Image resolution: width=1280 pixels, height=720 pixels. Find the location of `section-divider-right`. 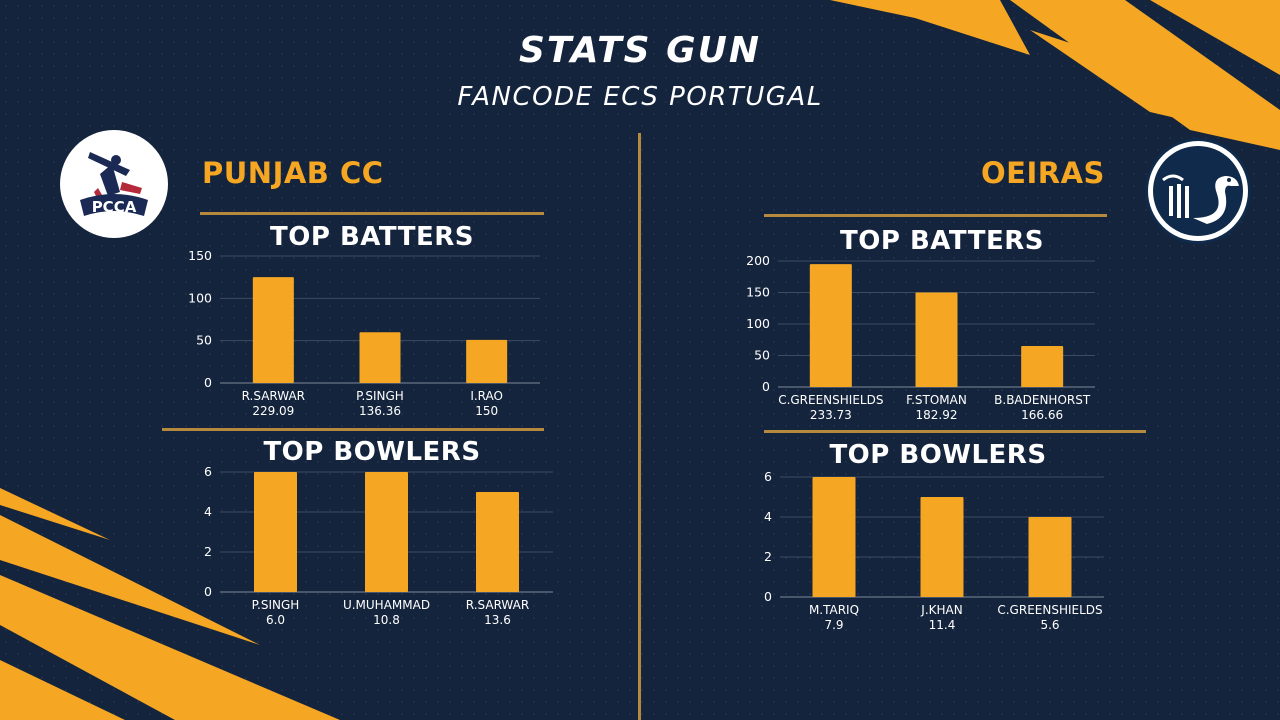

section-divider-right is located at coordinates (955, 431).